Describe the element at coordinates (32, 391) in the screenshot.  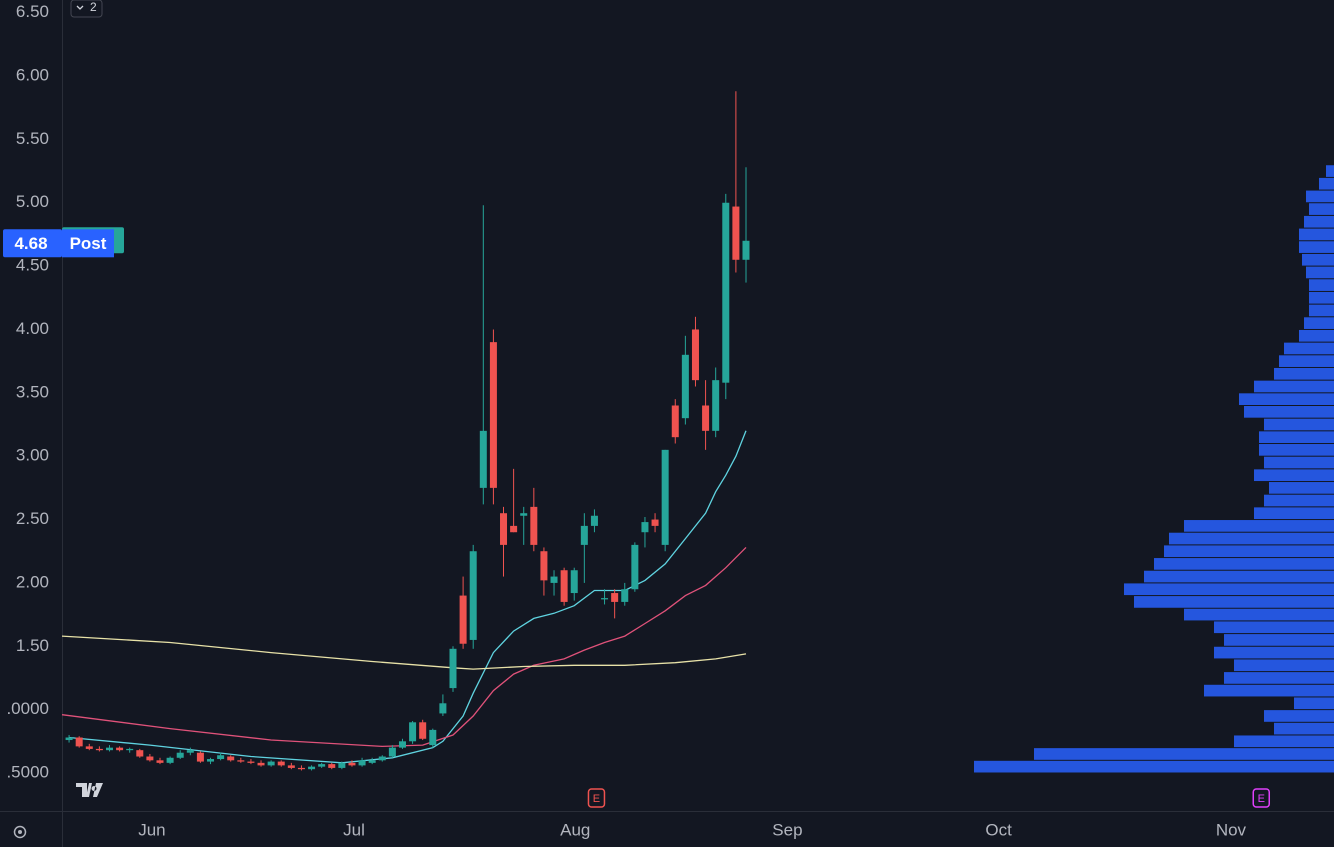
I see `y-tick-label: 3.50` at that location.